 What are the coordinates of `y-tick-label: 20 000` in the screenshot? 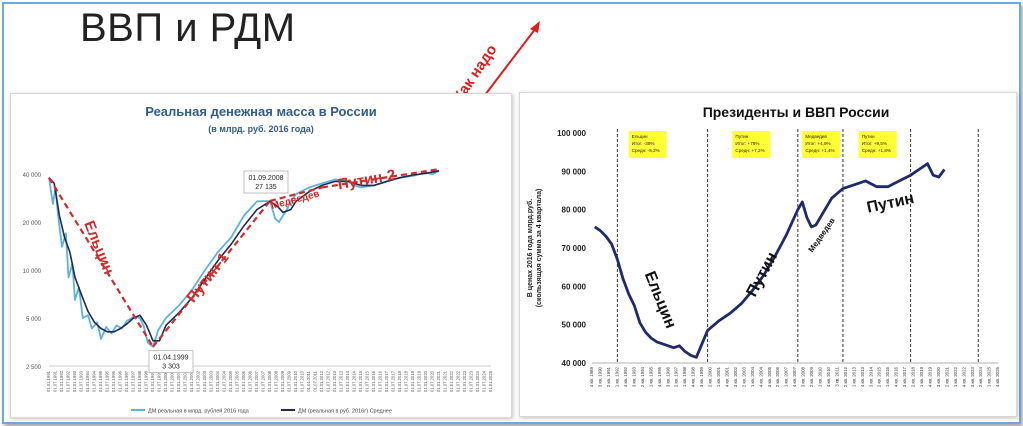 It's located at (32, 224).